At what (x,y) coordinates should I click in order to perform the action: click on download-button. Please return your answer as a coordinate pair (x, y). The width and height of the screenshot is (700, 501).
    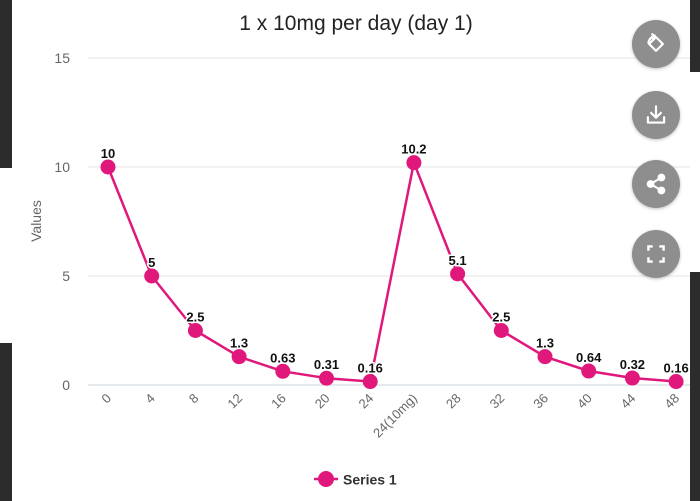
    Looking at the image, I should click on (656, 115).